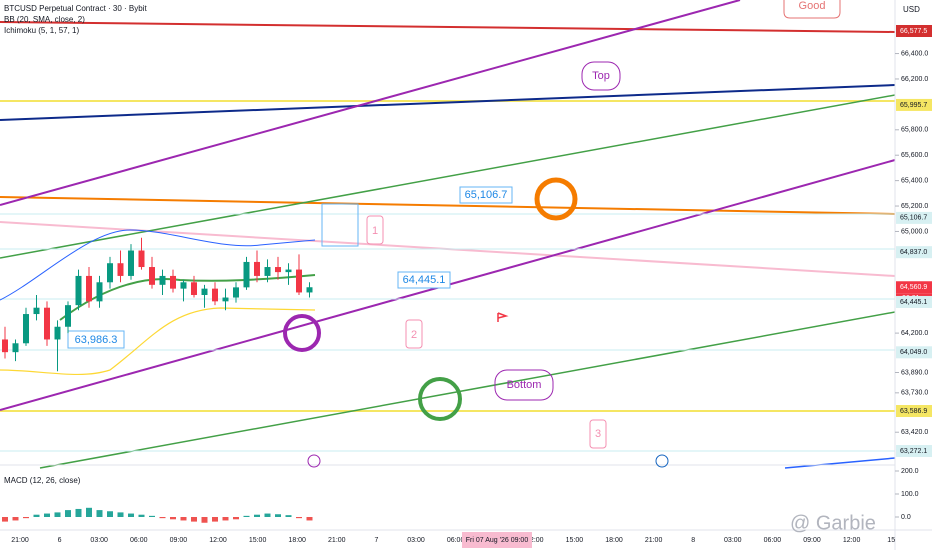 This screenshot has height=555, width=932. Describe the element at coordinates (375, 231) in the screenshot. I see `wave-number: 1` at that location.